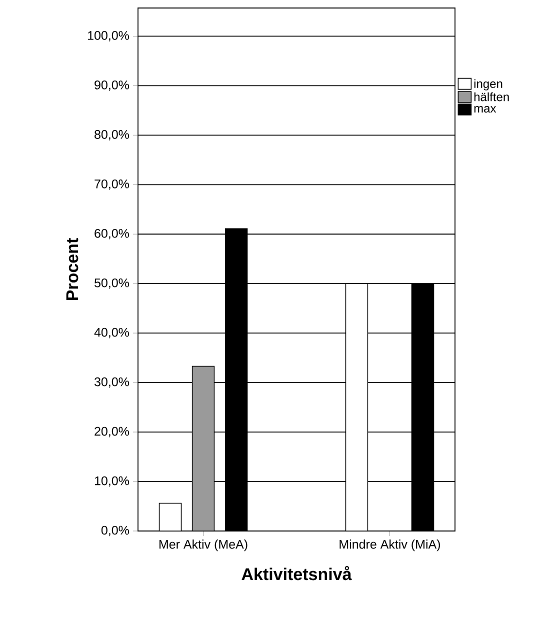 The height and width of the screenshot is (637, 543). I want to click on x-tick-label: Mer Aktiv (MeA), so click(203, 546).